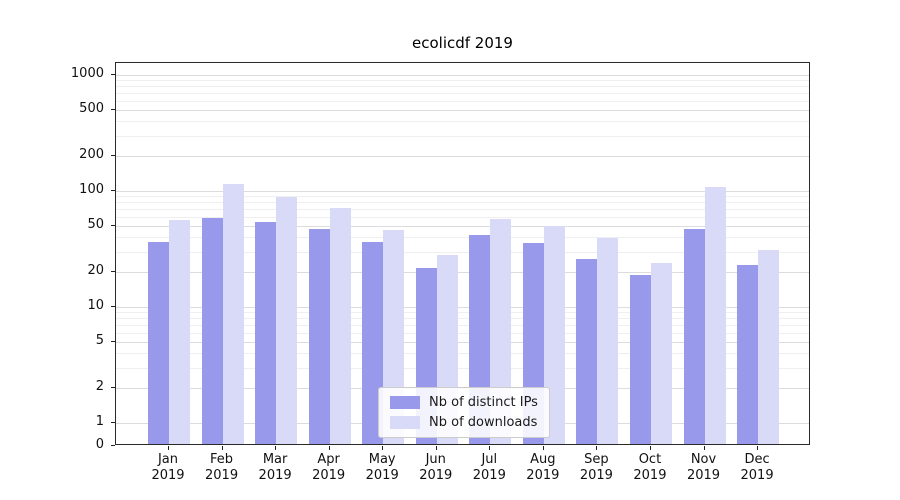 Image resolution: width=900 pixels, height=500 pixels. What do you see at coordinates (490, 448) in the screenshot?
I see `x-tick-mark-jul` at bounding box center [490, 448].